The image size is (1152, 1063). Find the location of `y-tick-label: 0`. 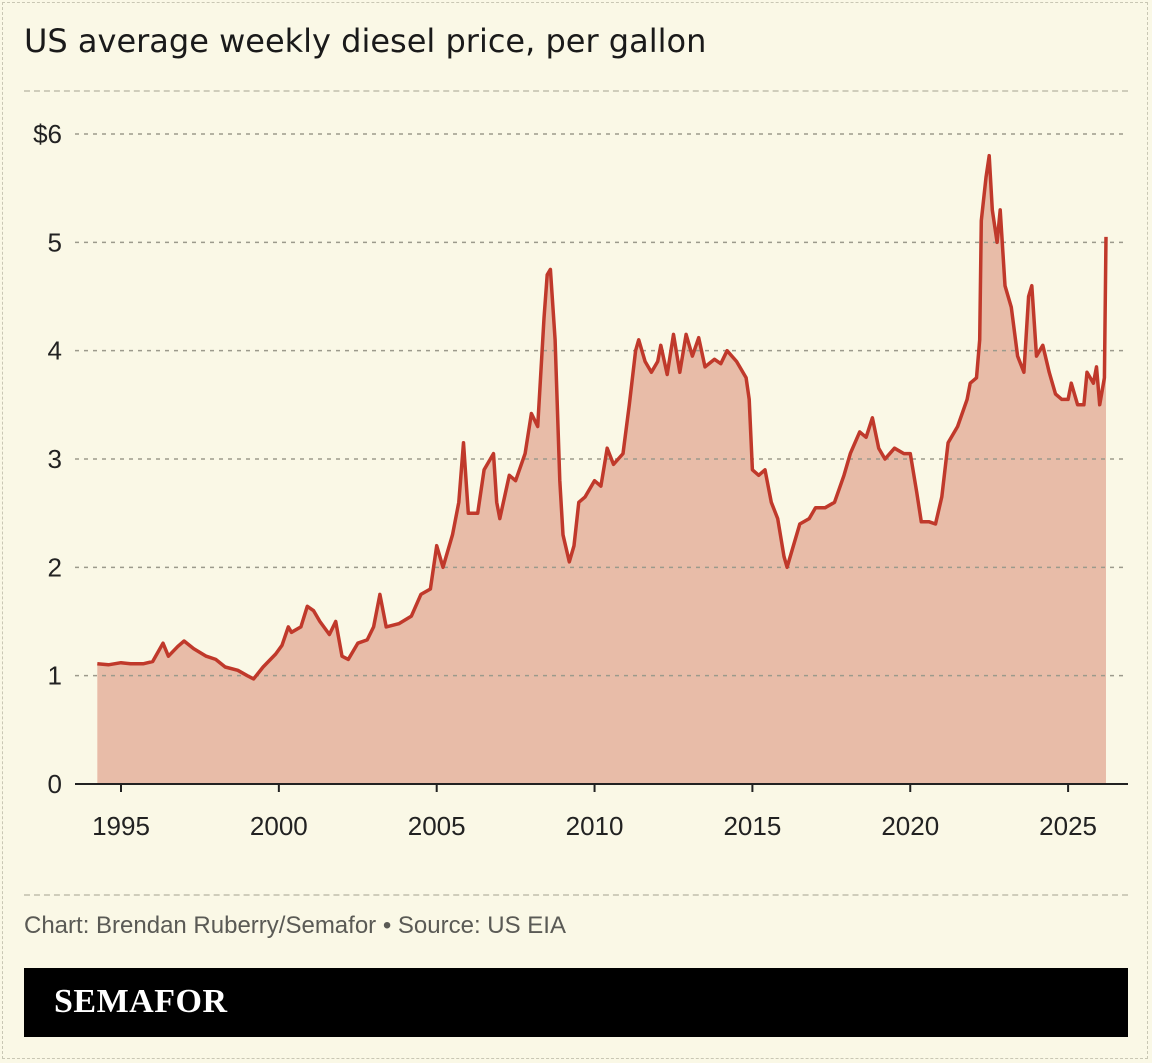

y-tick-label: 0 is located at coordinates (55, 784).